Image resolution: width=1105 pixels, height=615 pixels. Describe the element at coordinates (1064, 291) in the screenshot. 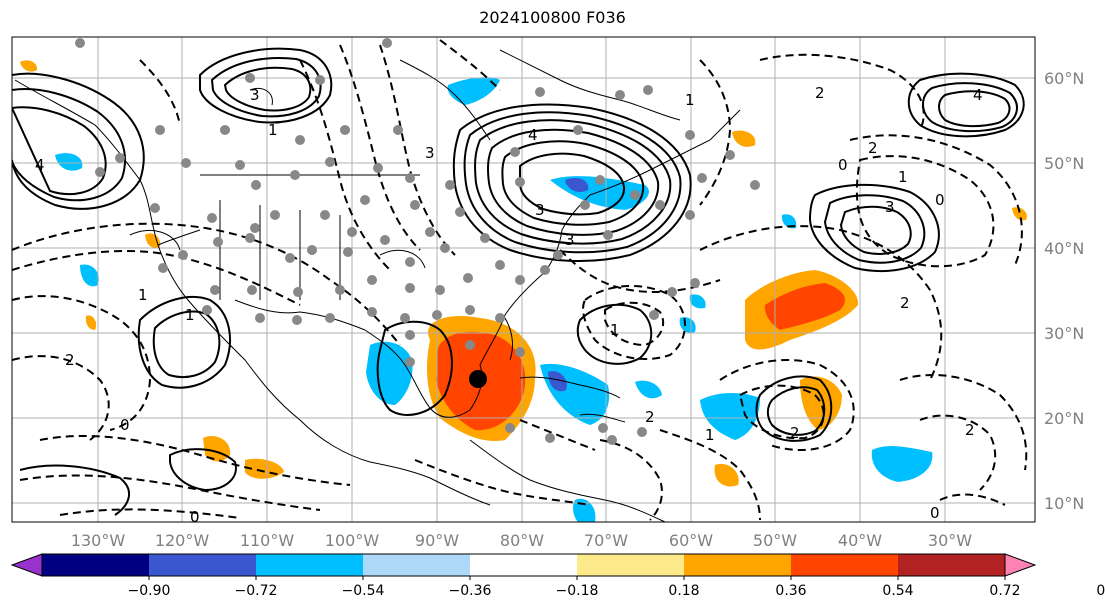

I see `latitude-labels: 60°N 50°N 40°N 30°N 20°N 10°N` at that location.